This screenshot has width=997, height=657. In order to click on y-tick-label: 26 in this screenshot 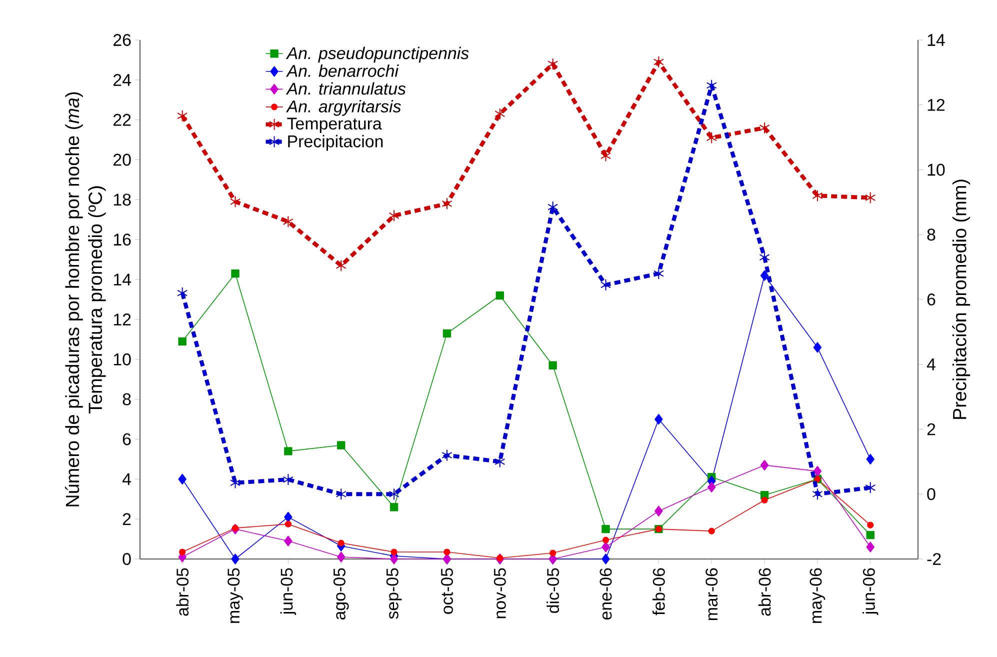, I will do `click(122, 40)`.